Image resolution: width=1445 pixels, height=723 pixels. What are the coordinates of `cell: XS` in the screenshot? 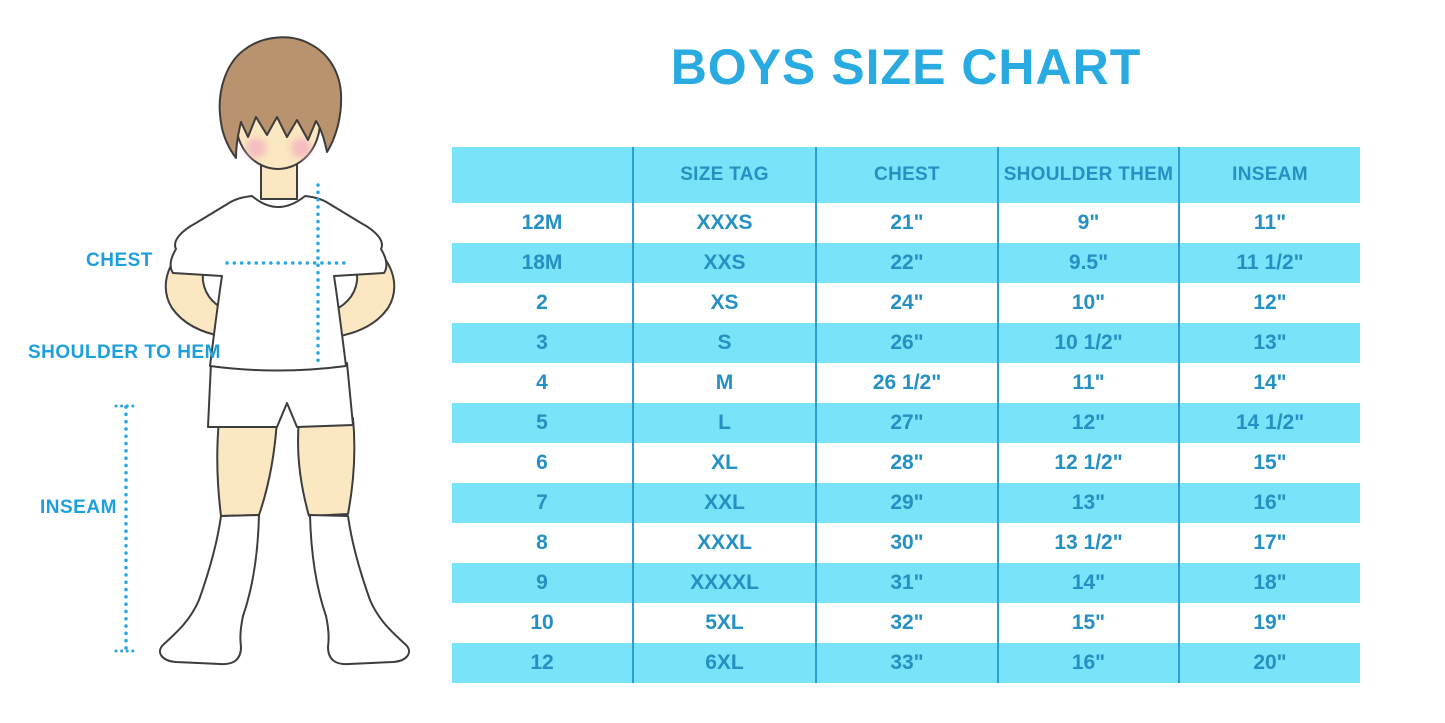 It's located at (723, 303).